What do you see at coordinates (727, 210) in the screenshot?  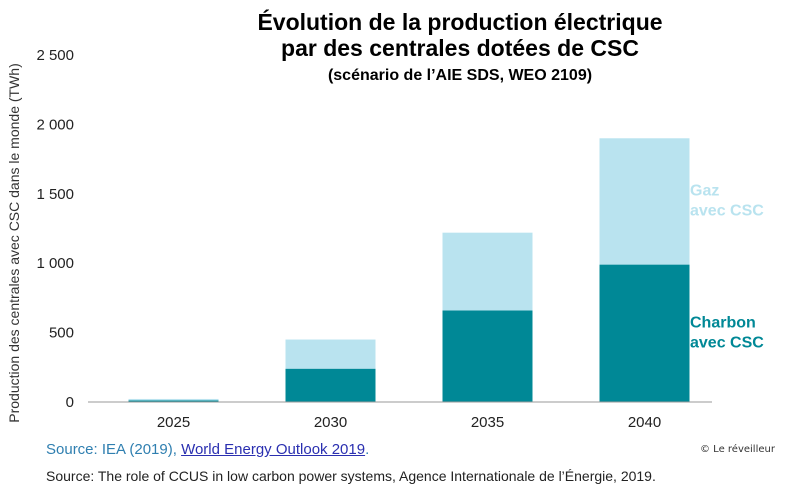 I see `legend-label-gaz: avec CSC` at bounding box center [727, 210].